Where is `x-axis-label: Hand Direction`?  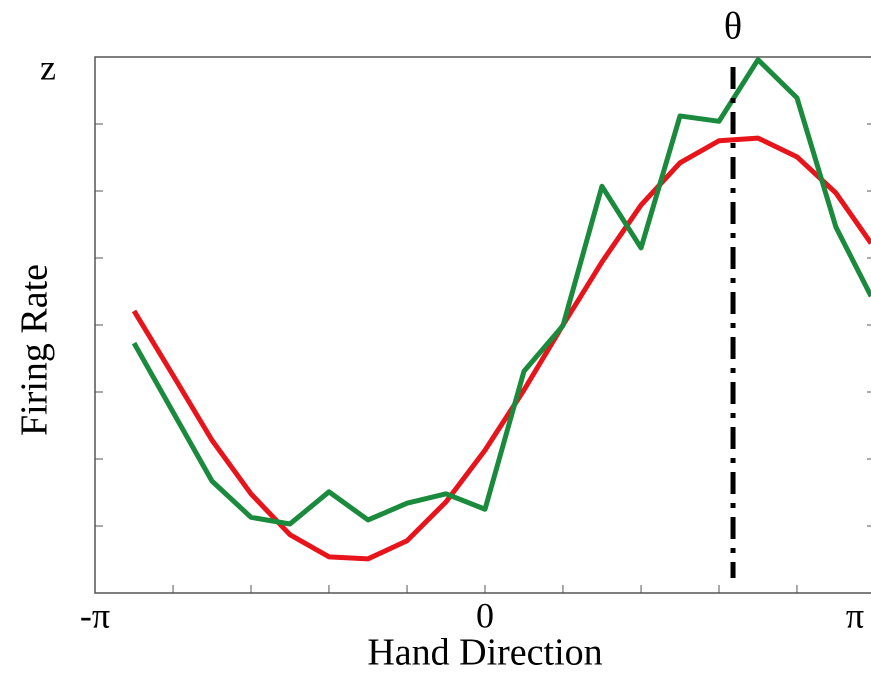
x-axis-label: Hand Direction is located at coordinates (484, 653).